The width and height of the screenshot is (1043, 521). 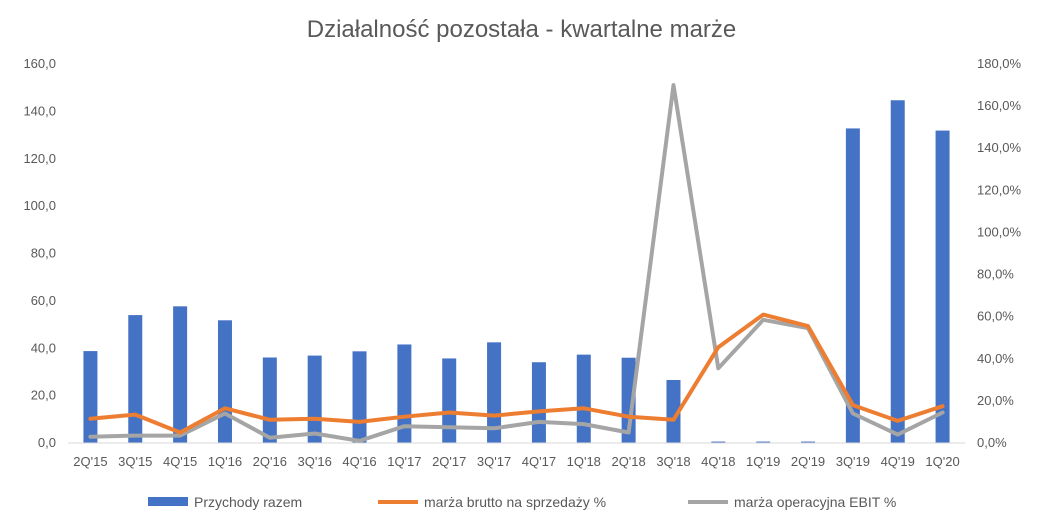 What do you see at coordinates (995, 316) in the screenshot?
I see `right-axis-tick-label: 60,0%` at bounding box center [995, 316].